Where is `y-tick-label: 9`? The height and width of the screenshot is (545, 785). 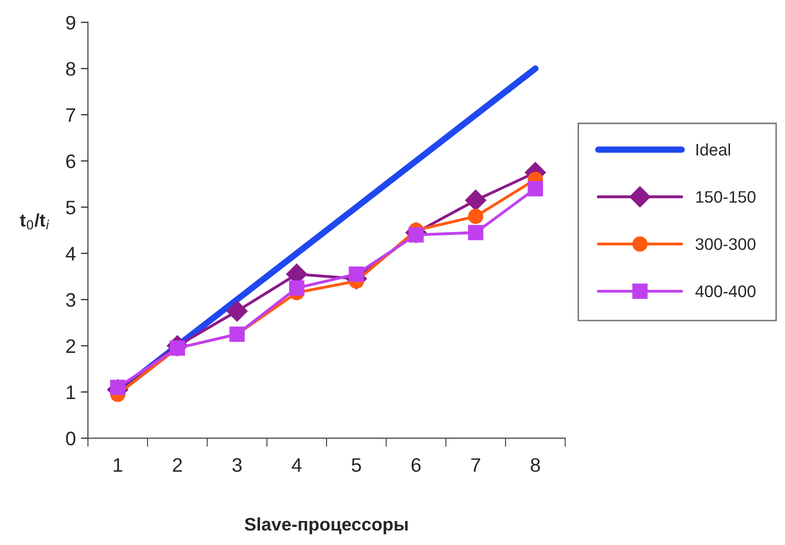 y-tick-label: 9 is located at coordinates (71, 23).